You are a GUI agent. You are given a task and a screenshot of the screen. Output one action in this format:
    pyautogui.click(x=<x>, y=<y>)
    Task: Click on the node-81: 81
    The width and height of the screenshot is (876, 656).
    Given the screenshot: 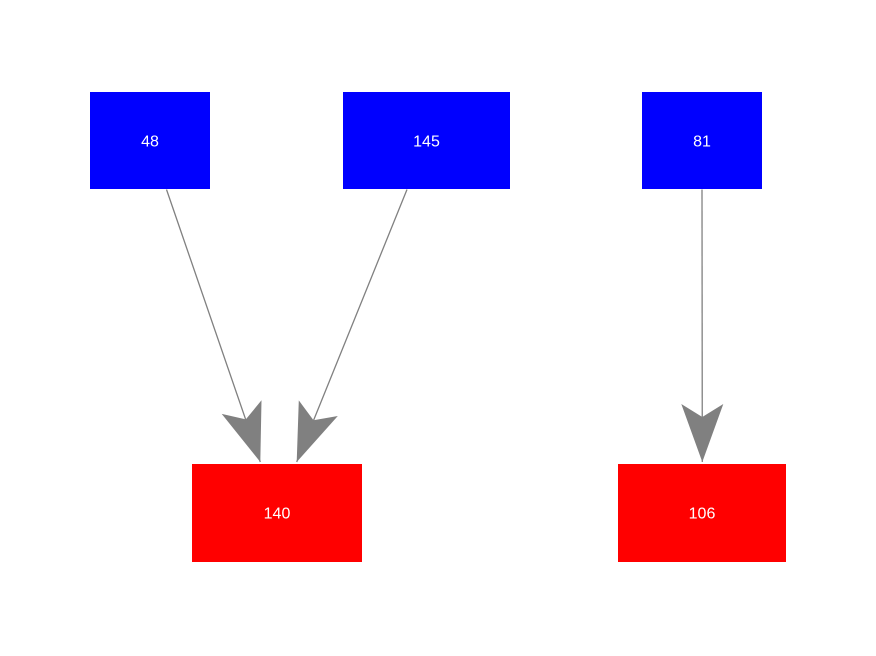 What is the action you would take?
    pyautogui.click(x=702, y=140)
    